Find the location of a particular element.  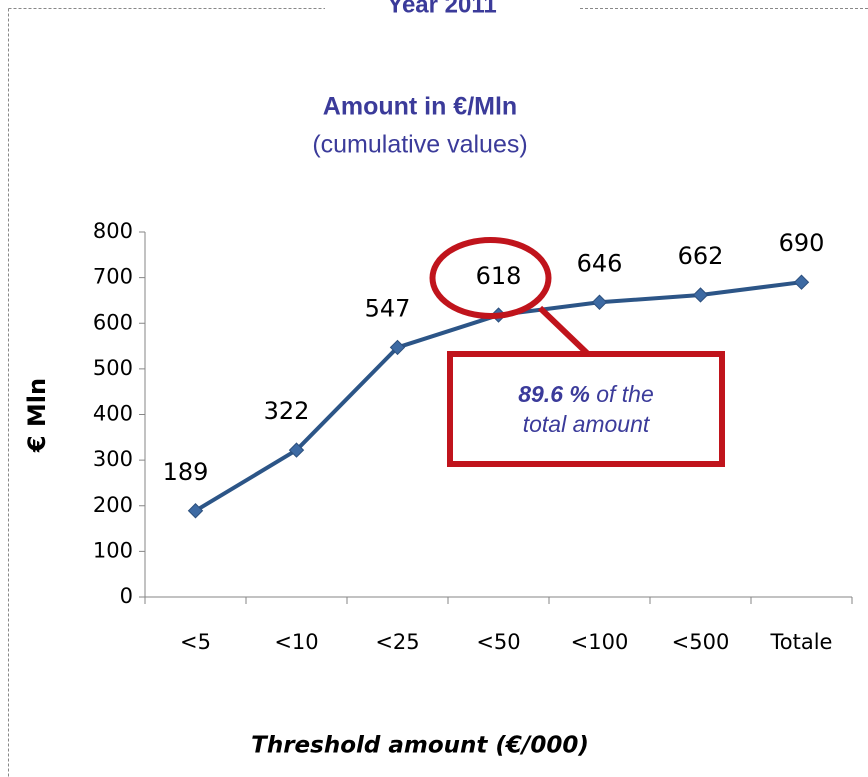

data-label: 662 is located at coordinates (701, 256).